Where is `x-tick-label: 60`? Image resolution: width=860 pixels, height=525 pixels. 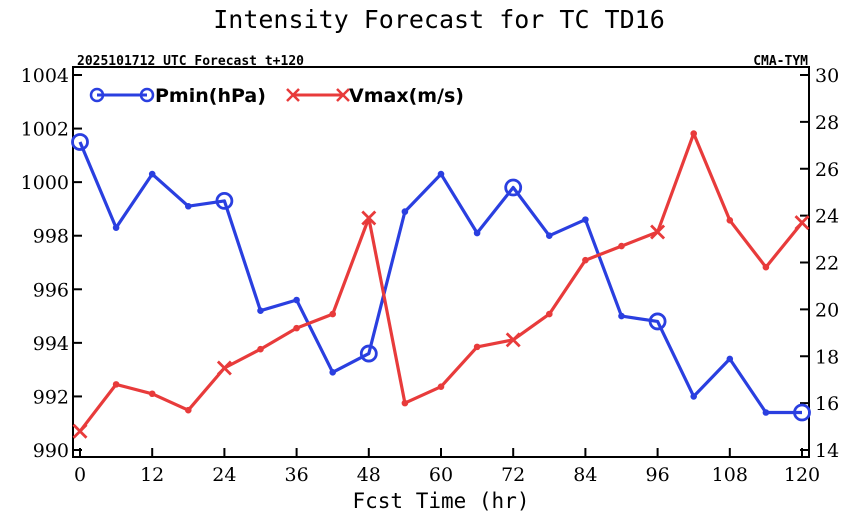 x-tick-label: 60 is located at coordinates (441, 475).